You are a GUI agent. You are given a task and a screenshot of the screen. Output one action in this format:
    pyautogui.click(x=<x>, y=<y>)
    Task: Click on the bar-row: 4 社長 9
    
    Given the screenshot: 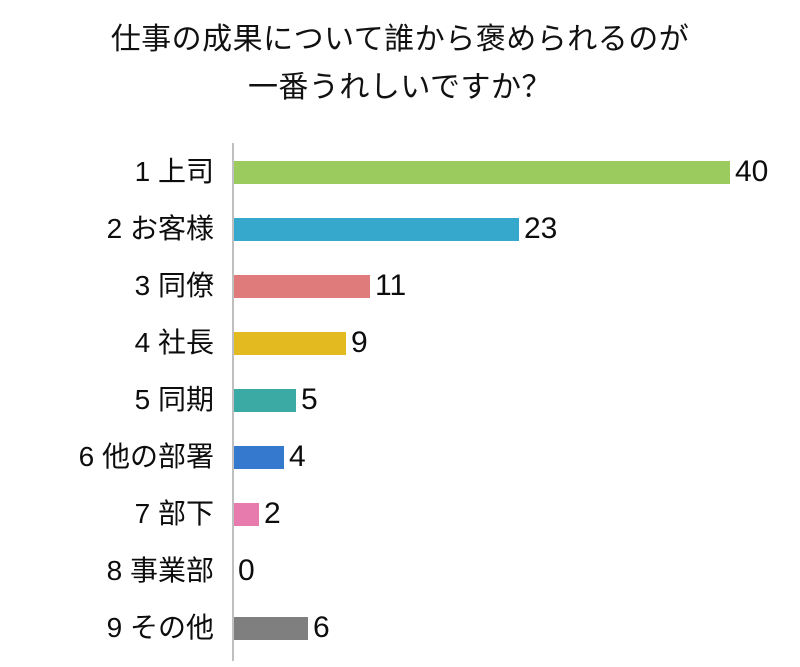 What is the action you would take?
    pyautogui.click(x=400, y=343)
    